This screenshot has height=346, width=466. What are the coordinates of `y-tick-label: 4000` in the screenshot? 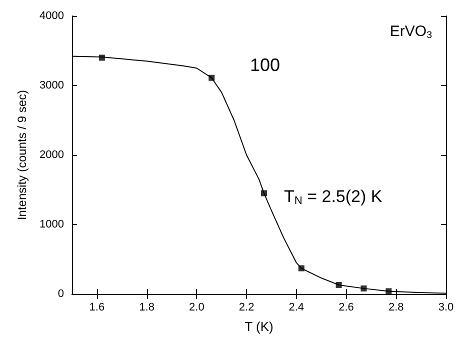 It's located at (52, 16).